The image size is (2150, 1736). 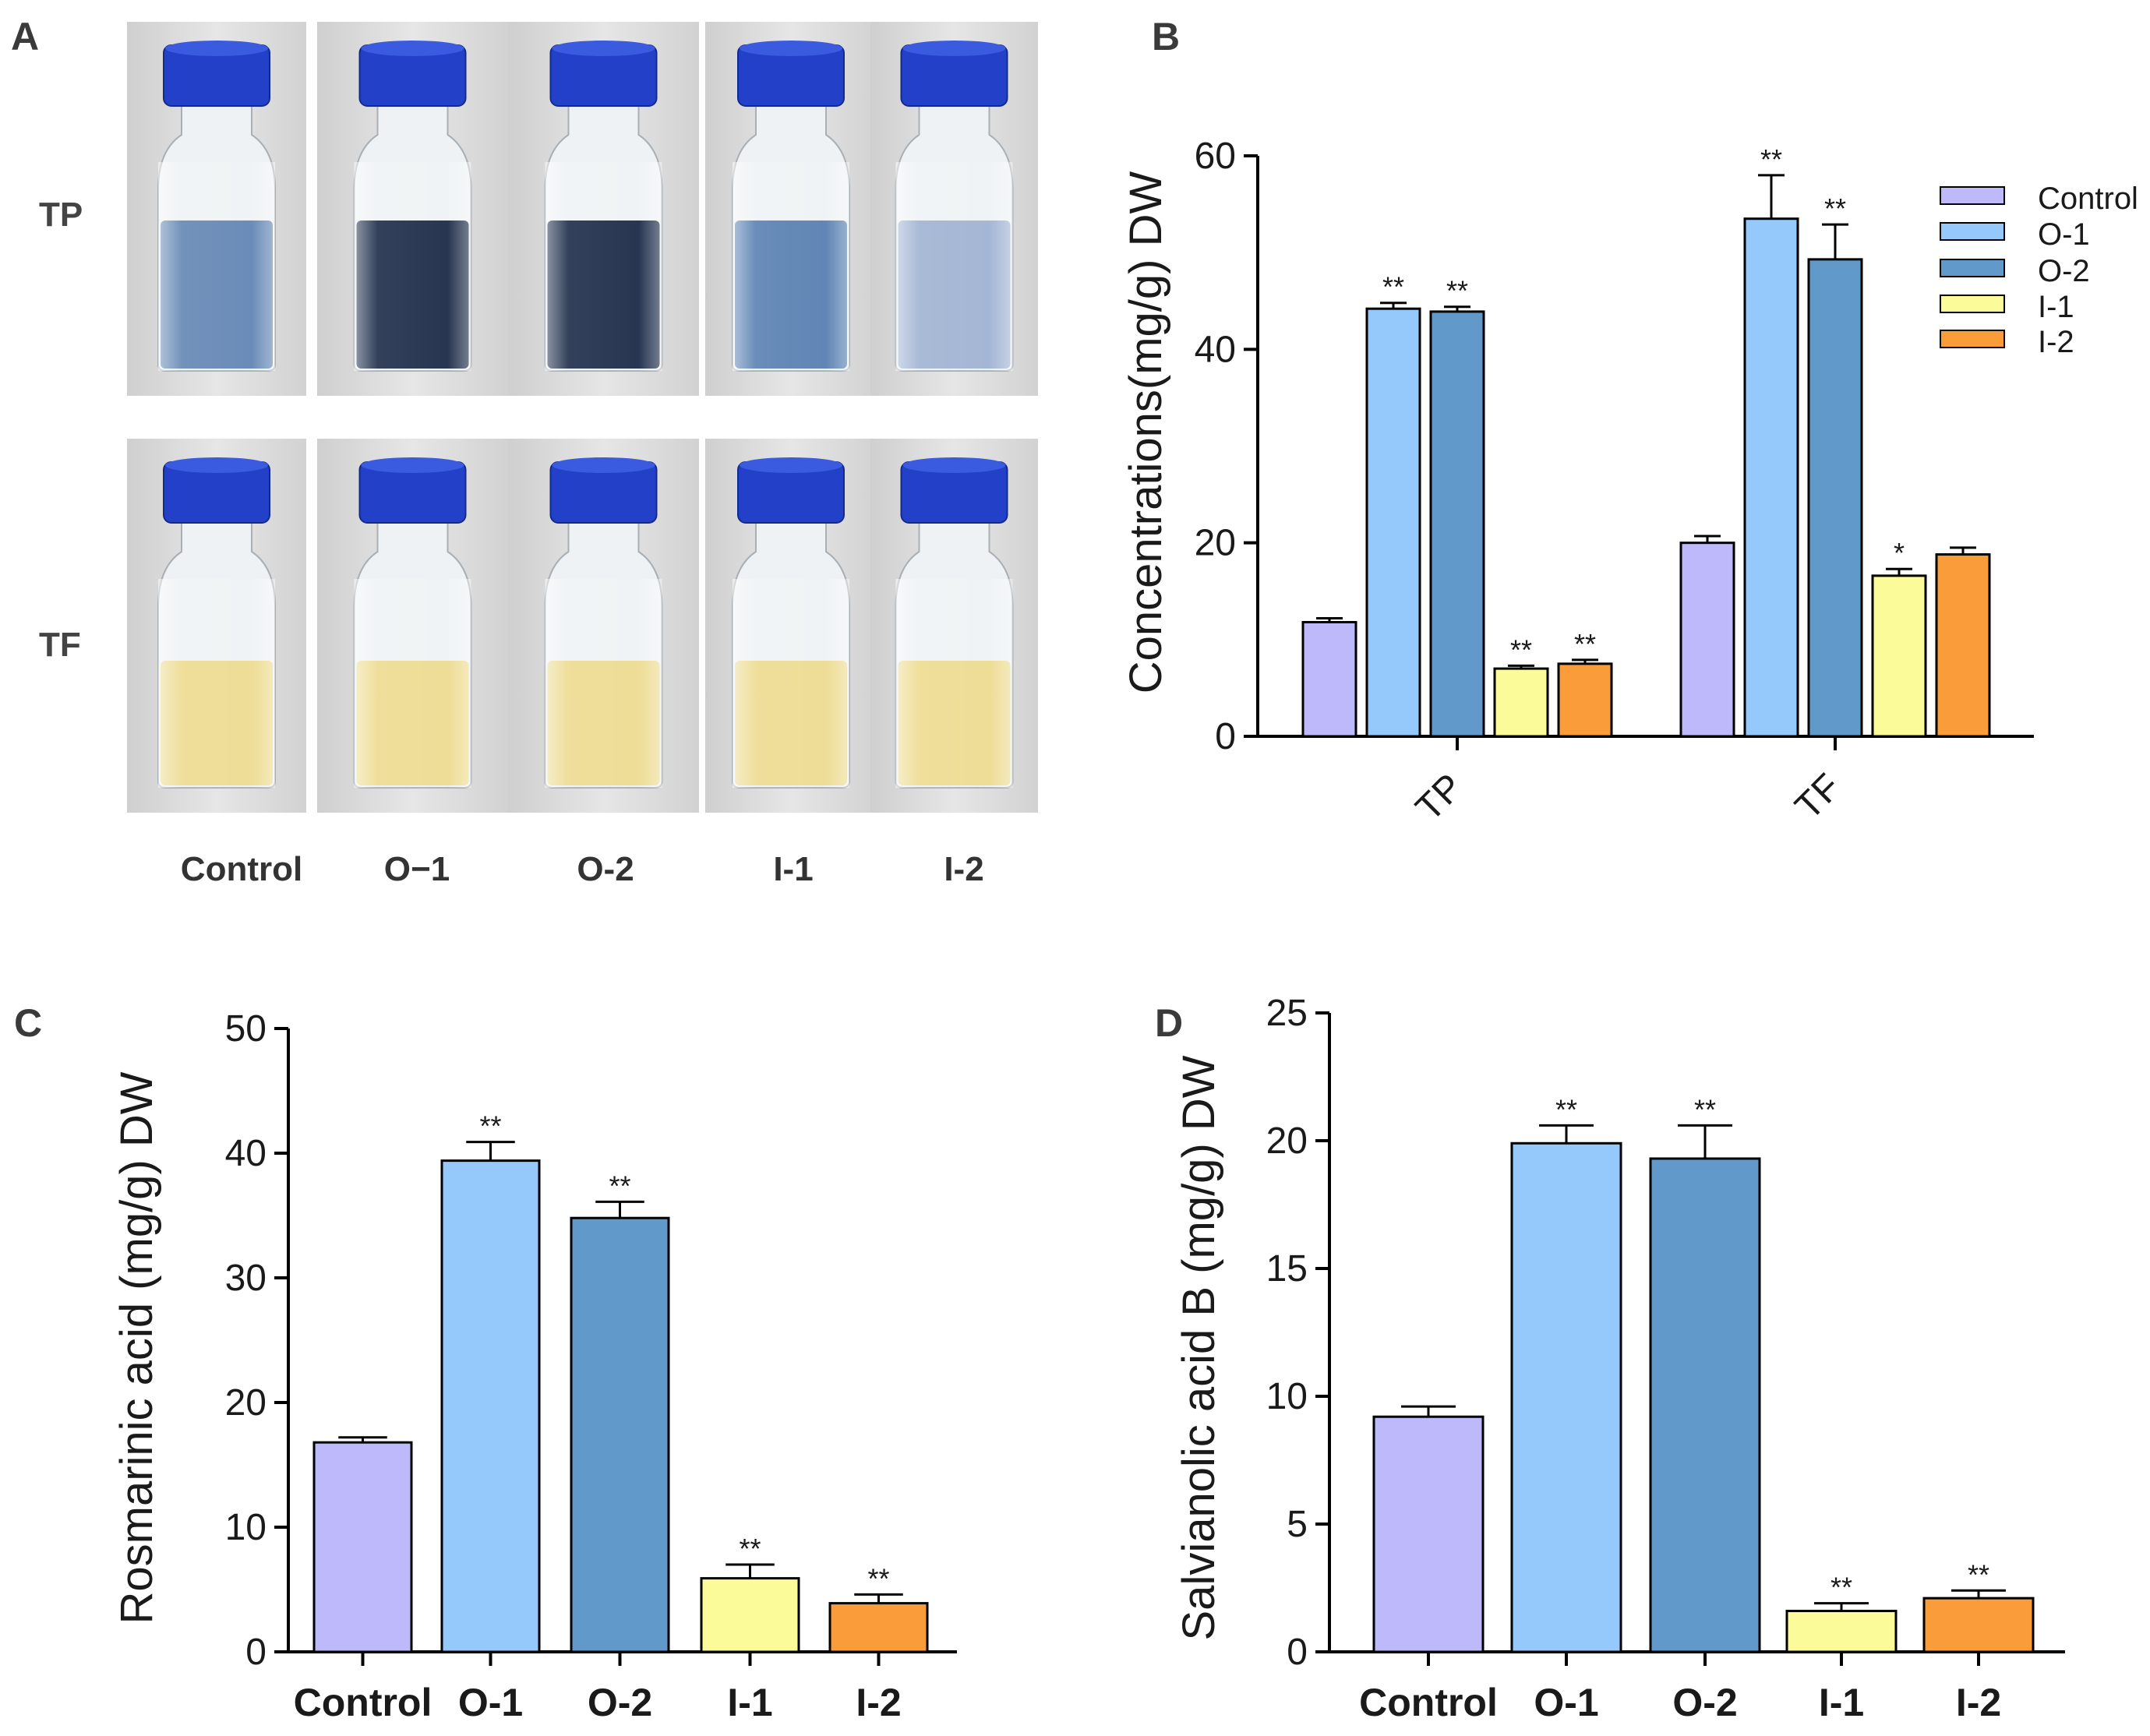 What do you see at coordinates (256, 1652) in the screenshot?
I see `chart-c-ytick-label-0: 0` at bounding box center [256, 1652].